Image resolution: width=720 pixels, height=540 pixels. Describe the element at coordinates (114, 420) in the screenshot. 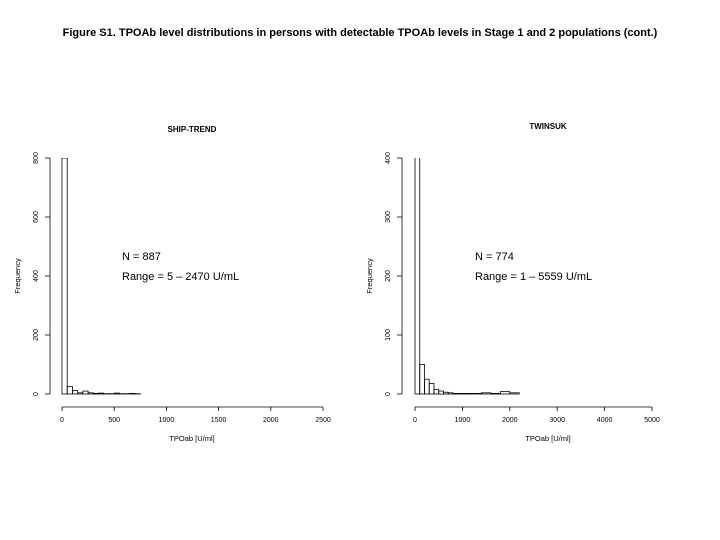

I see `x-tick-label: 500` at that location.